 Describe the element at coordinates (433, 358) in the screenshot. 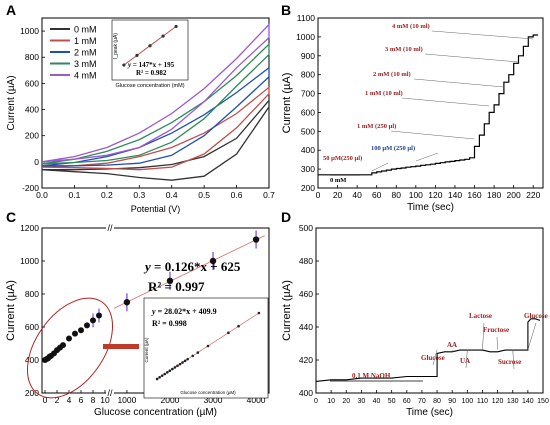

I see `panel-d-annotation: Glucose` at that location.